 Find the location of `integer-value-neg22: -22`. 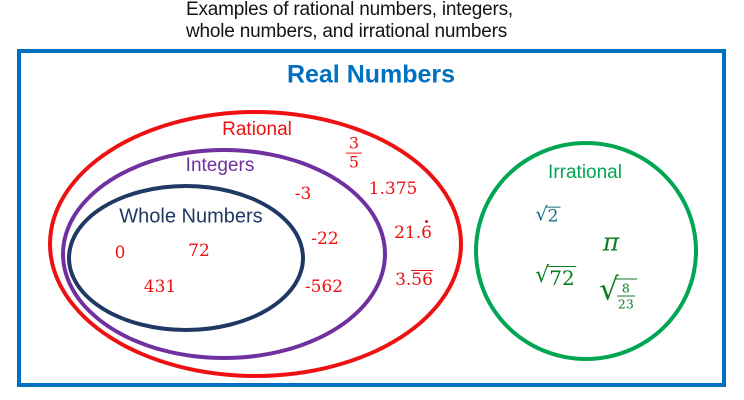

integer-value-neg22: -22 is located at coordinates (325, 239).